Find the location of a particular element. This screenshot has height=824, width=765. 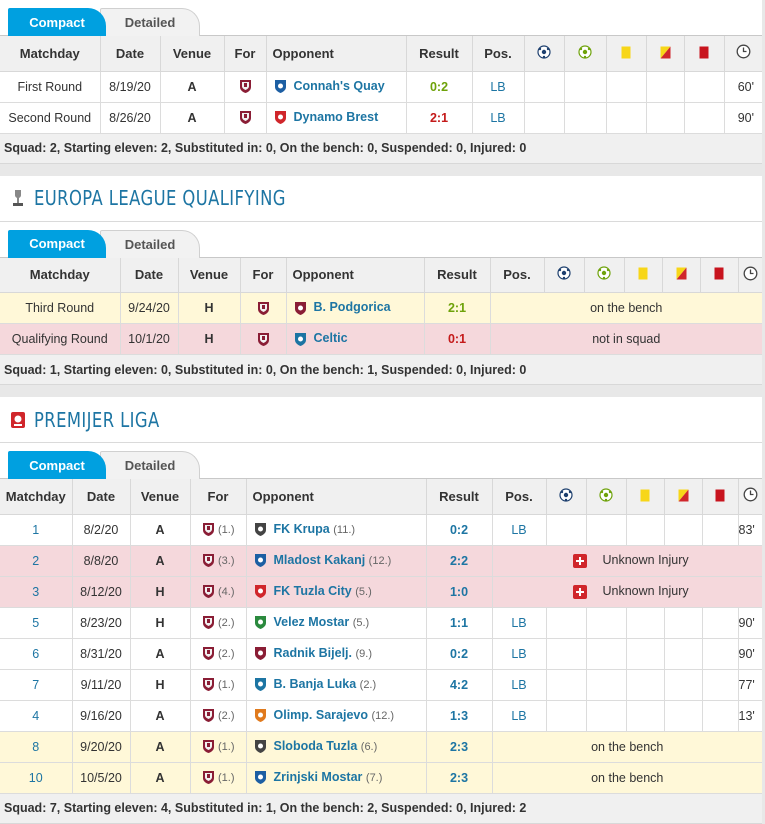

matchday-cell: 4 is located at coordinates (36, 716).